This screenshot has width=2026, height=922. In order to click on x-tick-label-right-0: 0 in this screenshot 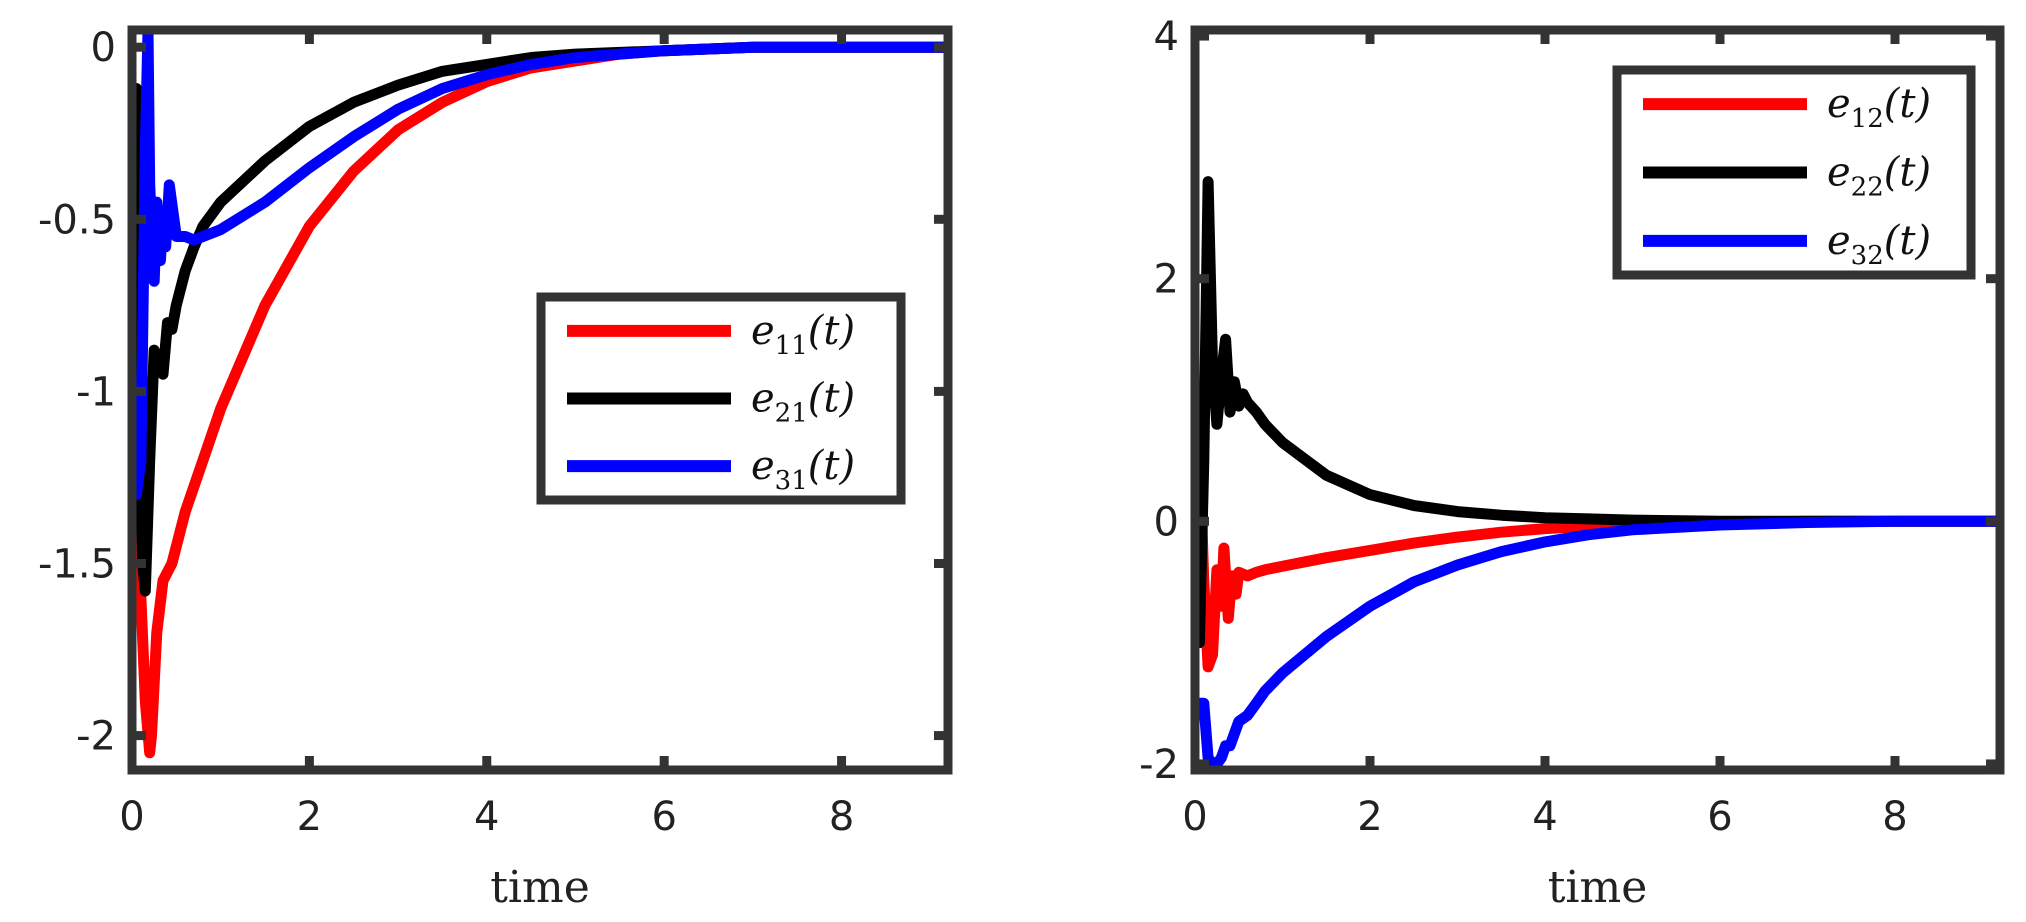, I will do `click(1194, 817)`.